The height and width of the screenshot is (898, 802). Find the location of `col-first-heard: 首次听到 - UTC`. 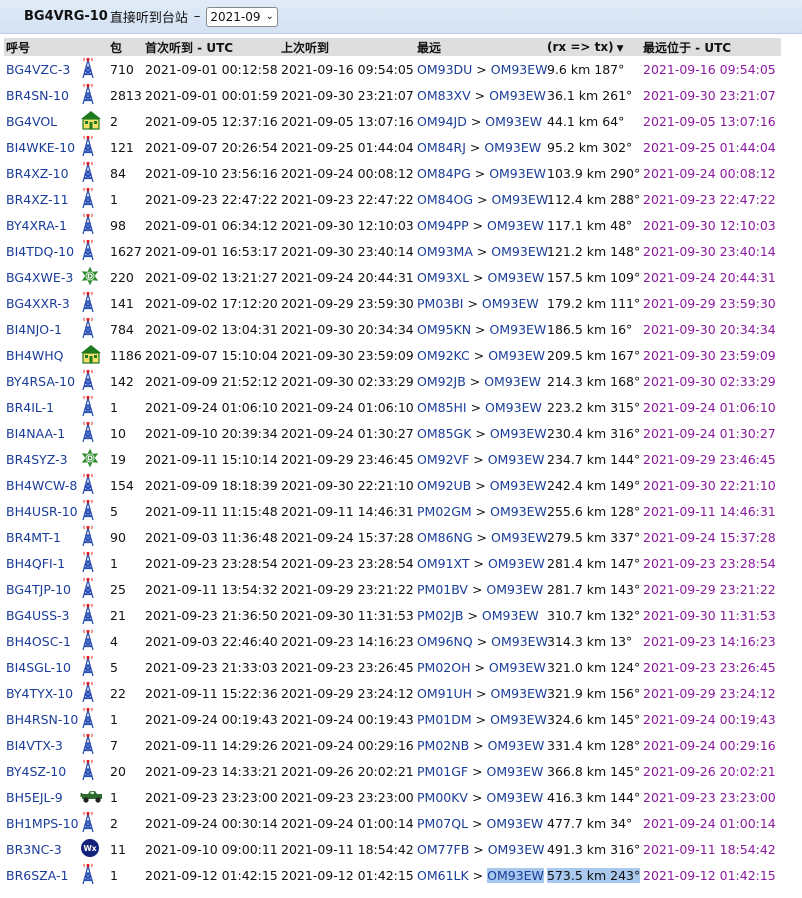

col-first-heard: 首次听到 - UTC is located at coordinates (211, 47).